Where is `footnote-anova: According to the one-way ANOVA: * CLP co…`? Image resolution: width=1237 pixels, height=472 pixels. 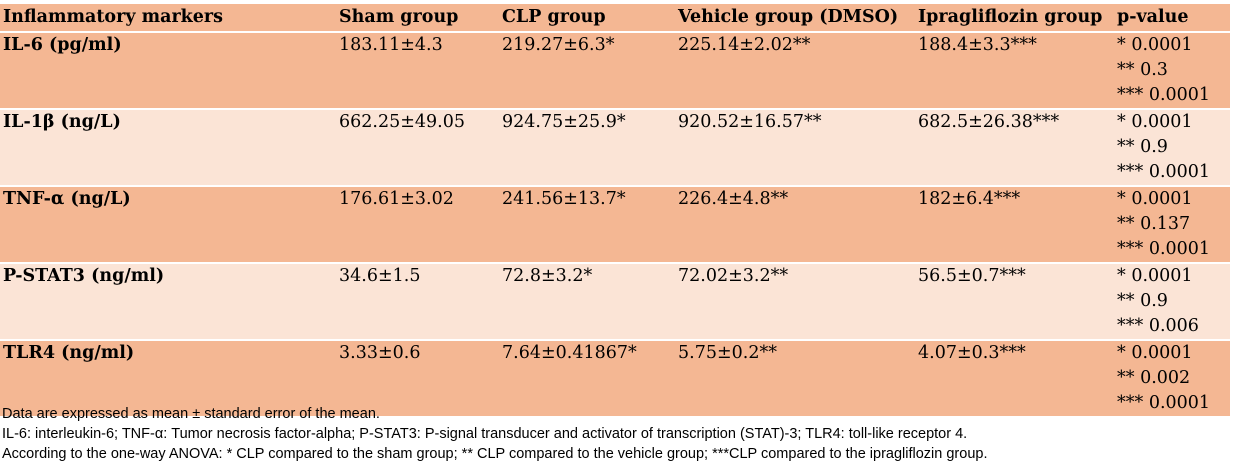
footnote-anova: According to the one-way ANOVA: * CLP co… is located at coordinates (495, 454).